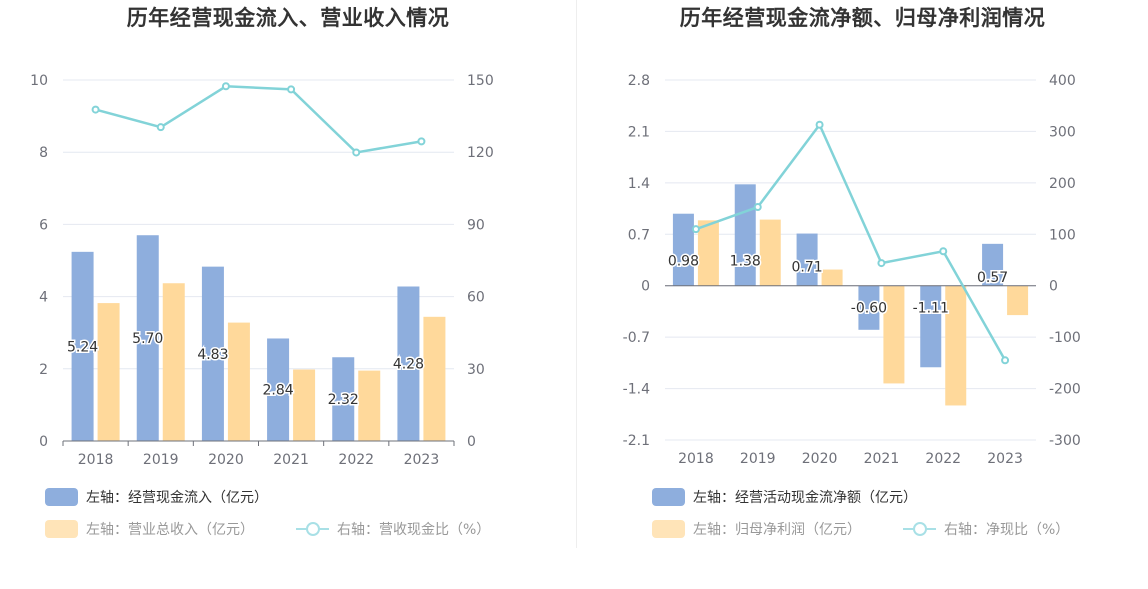  What do you see at coordinates (43, 153) in the screenshot?
I see `y-left-tick-label: 8` at bounding box center [43, 153].